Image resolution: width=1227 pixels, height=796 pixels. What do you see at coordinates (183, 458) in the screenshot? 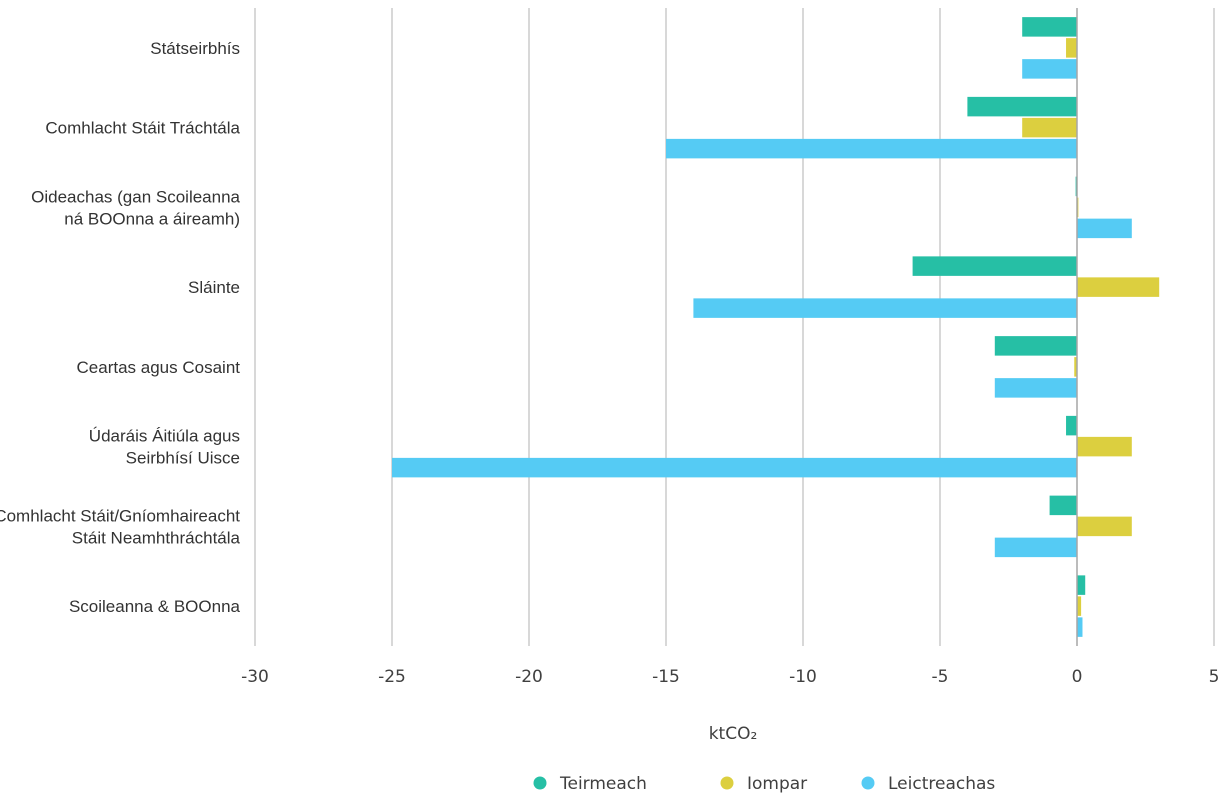
I see `category-label: Seirbhísí Uisce` at bounding box center [183, 458].